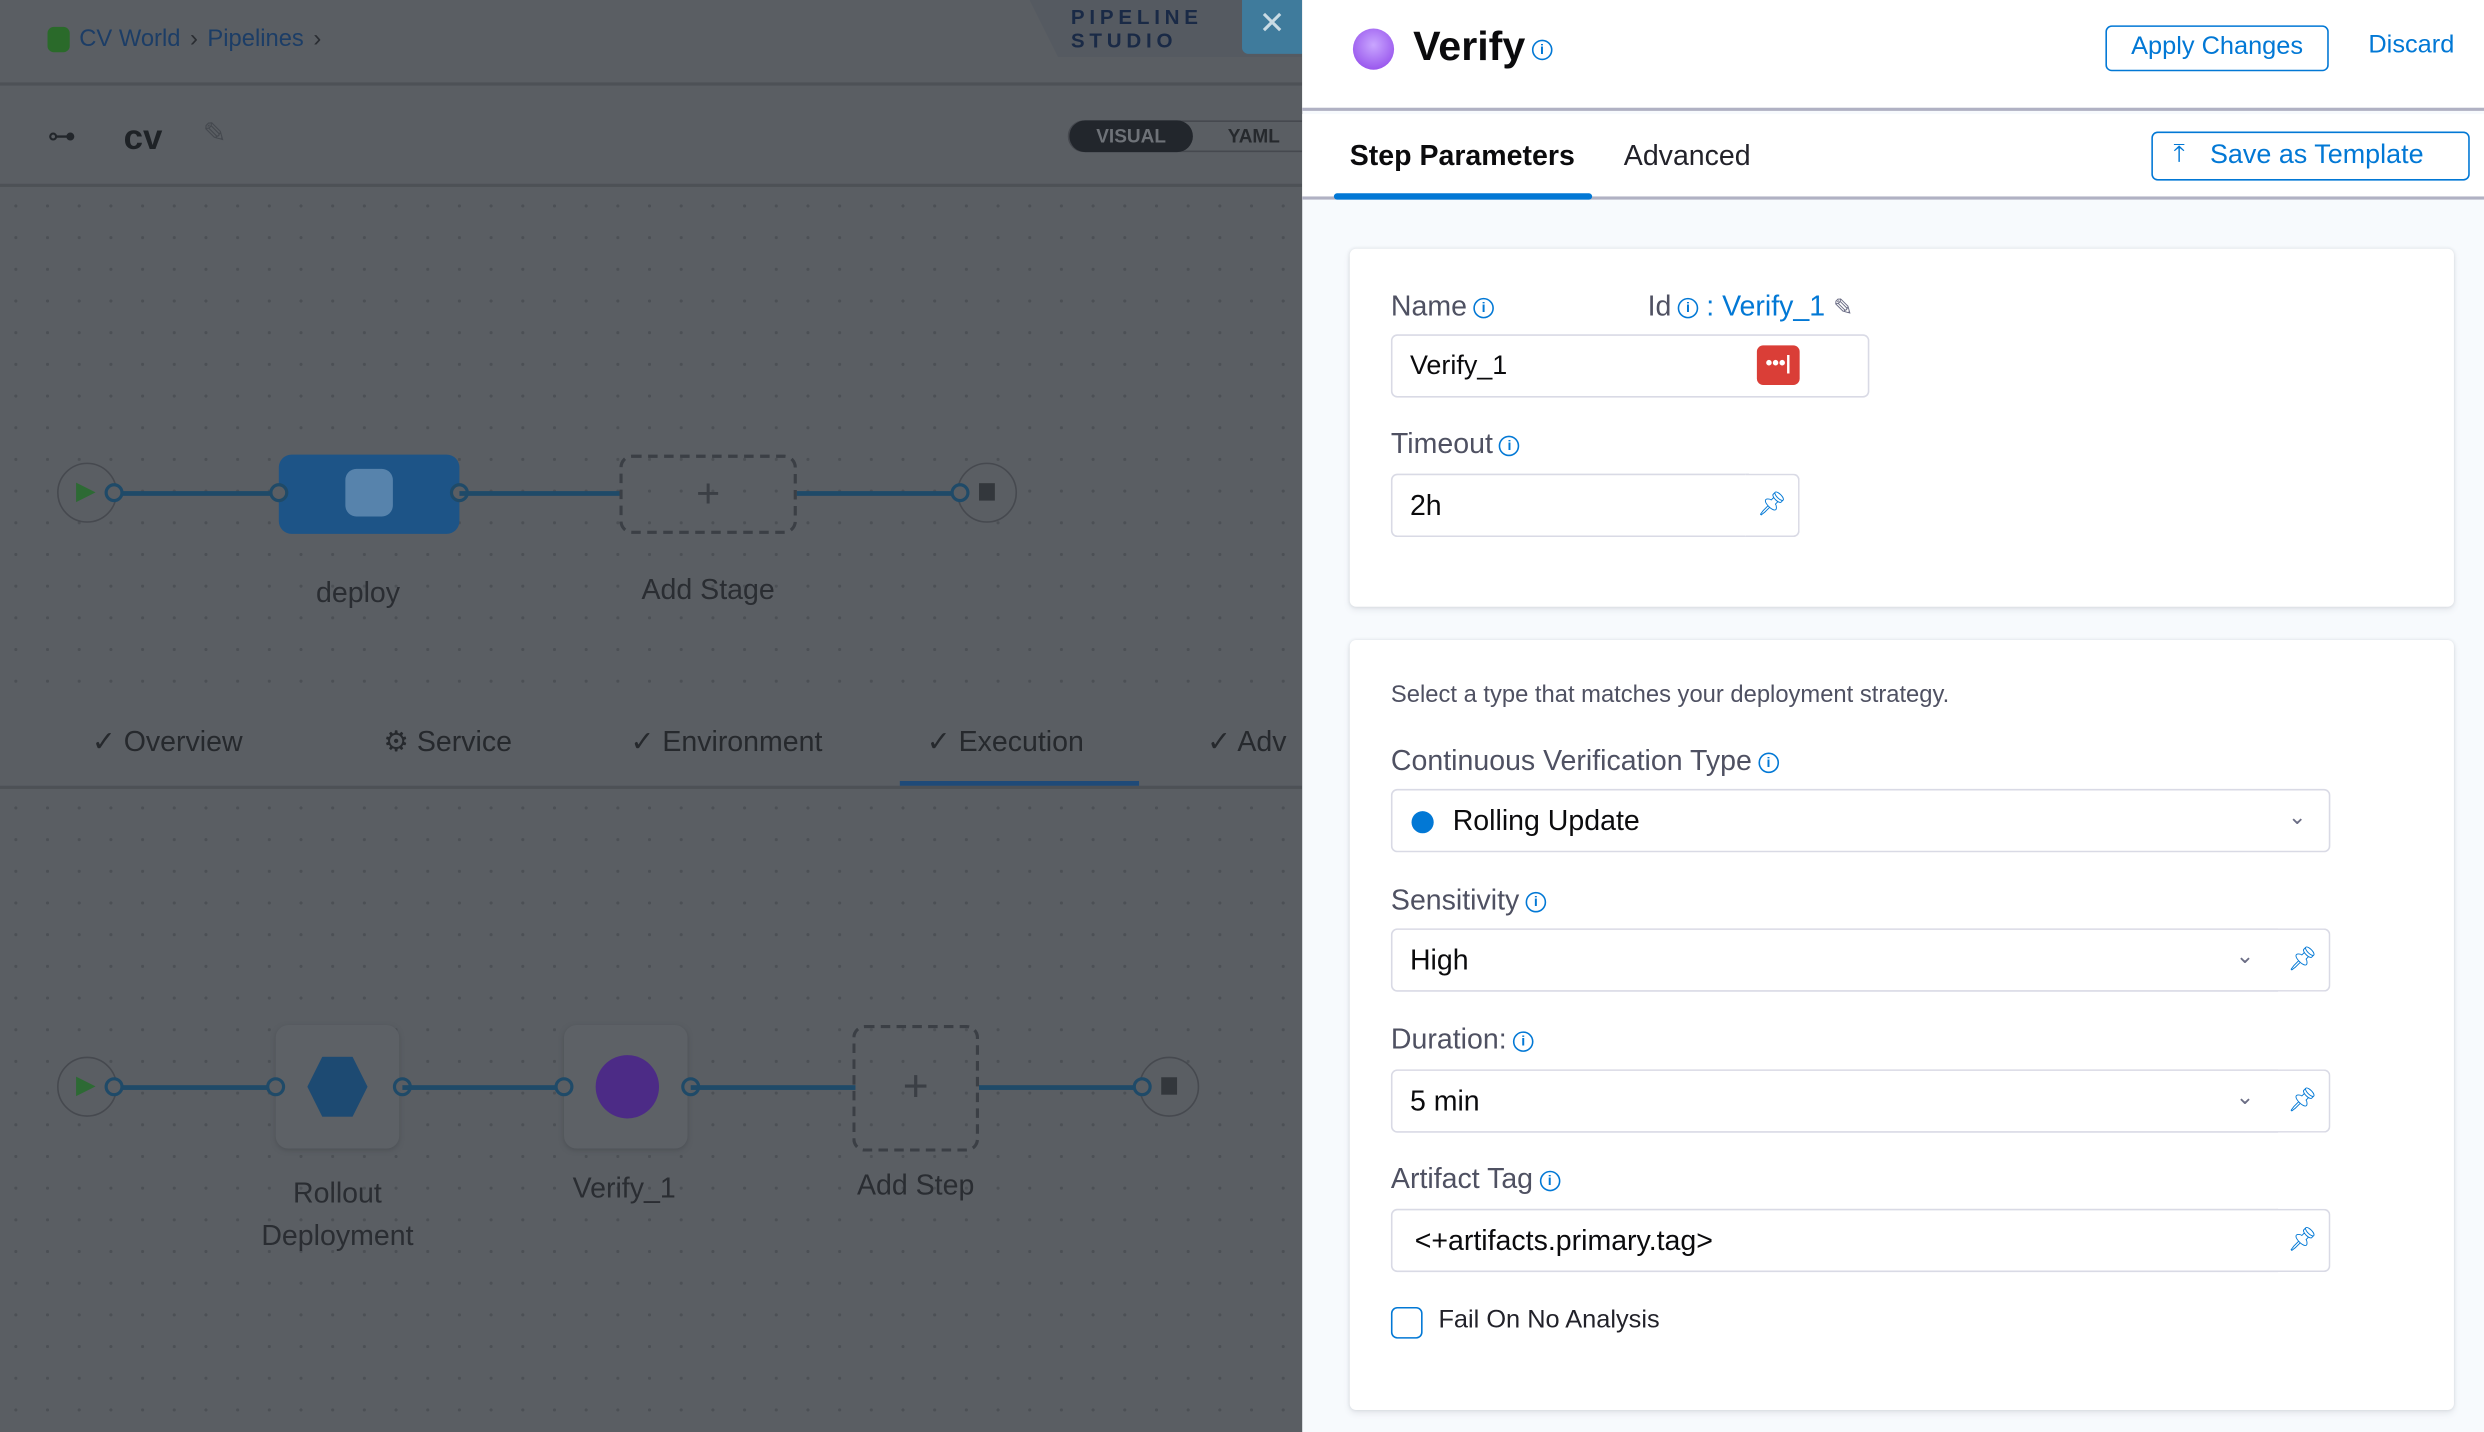 This screenshot has height=1432, width=2484. Describe the element at coordinates (1569, 505) in the screenshot. I see `timeout-input: 2h` at that location.